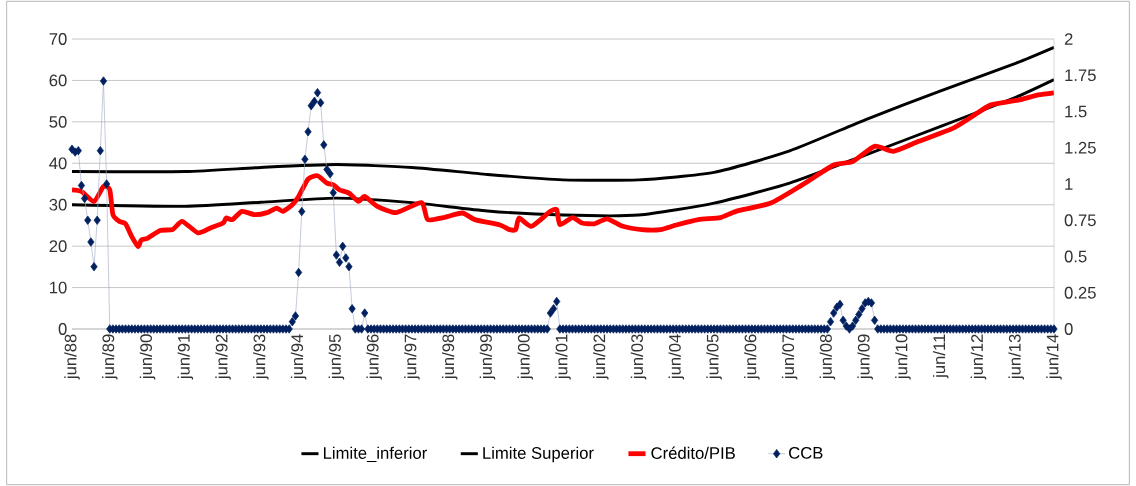  Describe the element at coordinates (693, 452) in the screenshot. I see `legend-label: Crédito/PIB` at that location.